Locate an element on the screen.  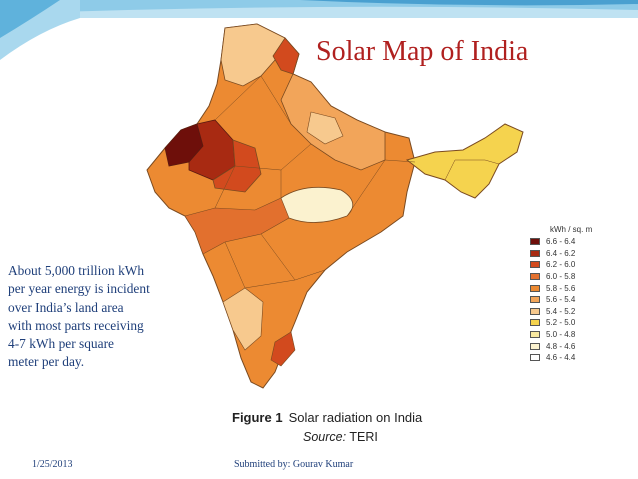
legend-label: 5.0 - 4.8 is located at coordinates (561, 335).